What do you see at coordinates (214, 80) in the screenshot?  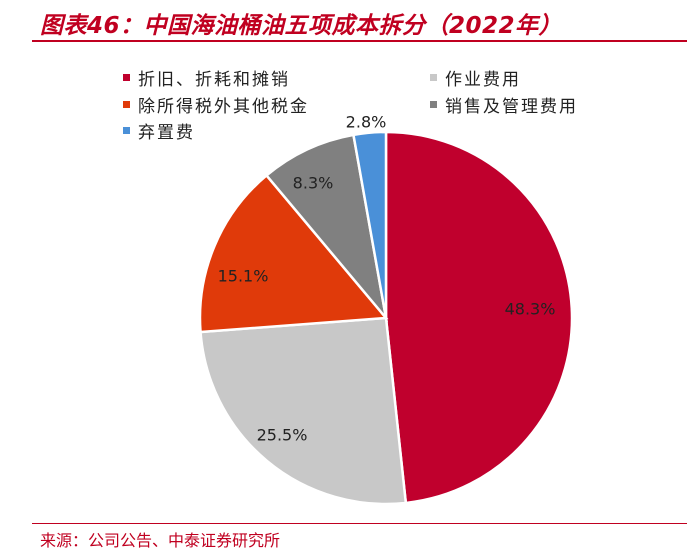 I see `legend-label: 折旧、折耗和摊销` at bounding box center [214, 80].